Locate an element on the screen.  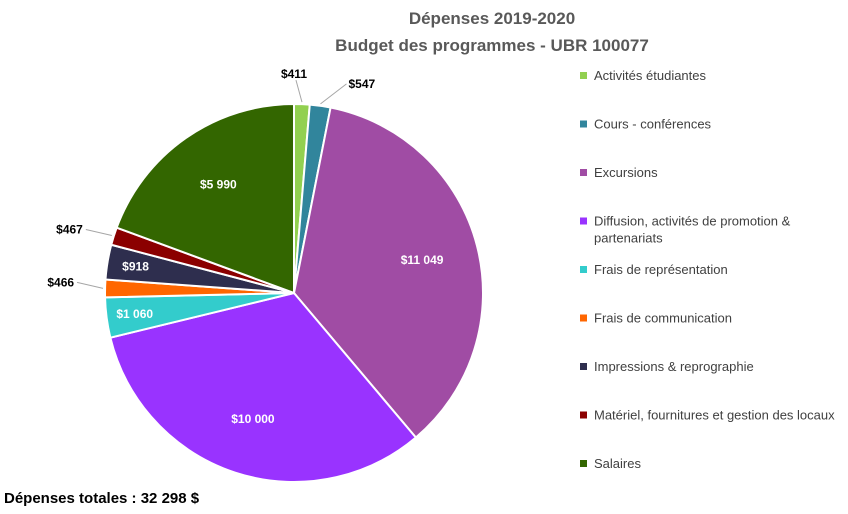
pie-slice-excursions is located at coordinates (388, 272).